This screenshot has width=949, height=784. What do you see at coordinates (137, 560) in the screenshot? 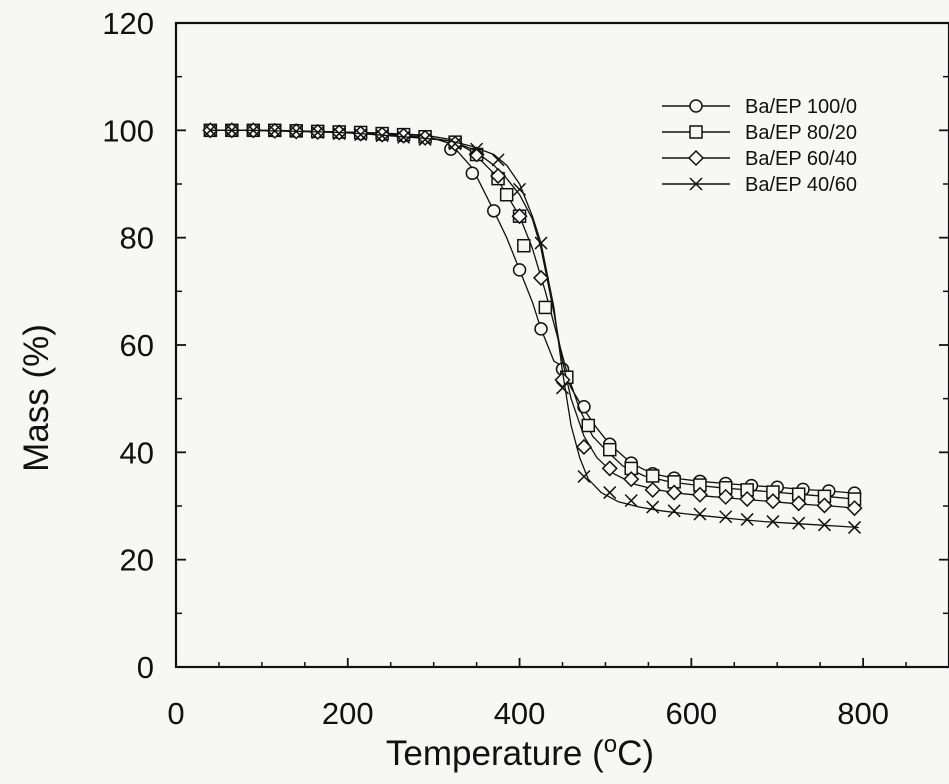
I see `y-tick-label-1: 20` at bounding box center [137, 560].